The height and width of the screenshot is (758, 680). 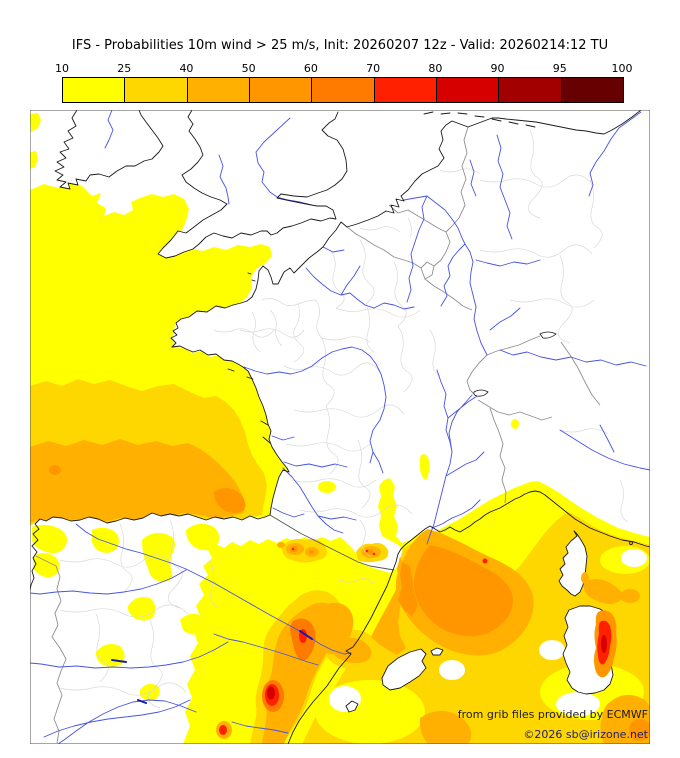 I want to click on ibiza, so click(x=352, y=706).